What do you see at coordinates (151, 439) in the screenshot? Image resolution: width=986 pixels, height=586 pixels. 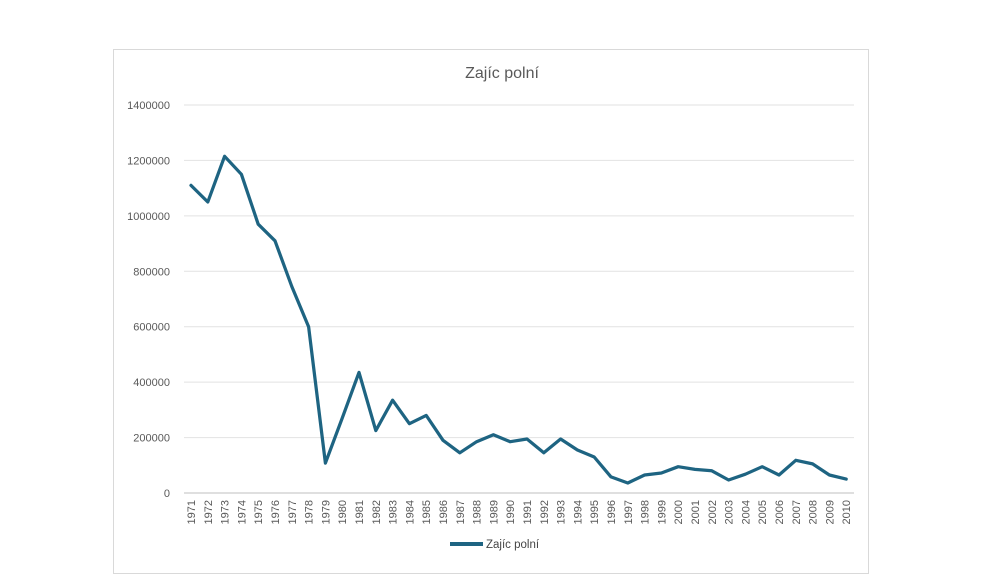 I see `y-axis-tick-label: 200000` at bounding box center [151, 439].